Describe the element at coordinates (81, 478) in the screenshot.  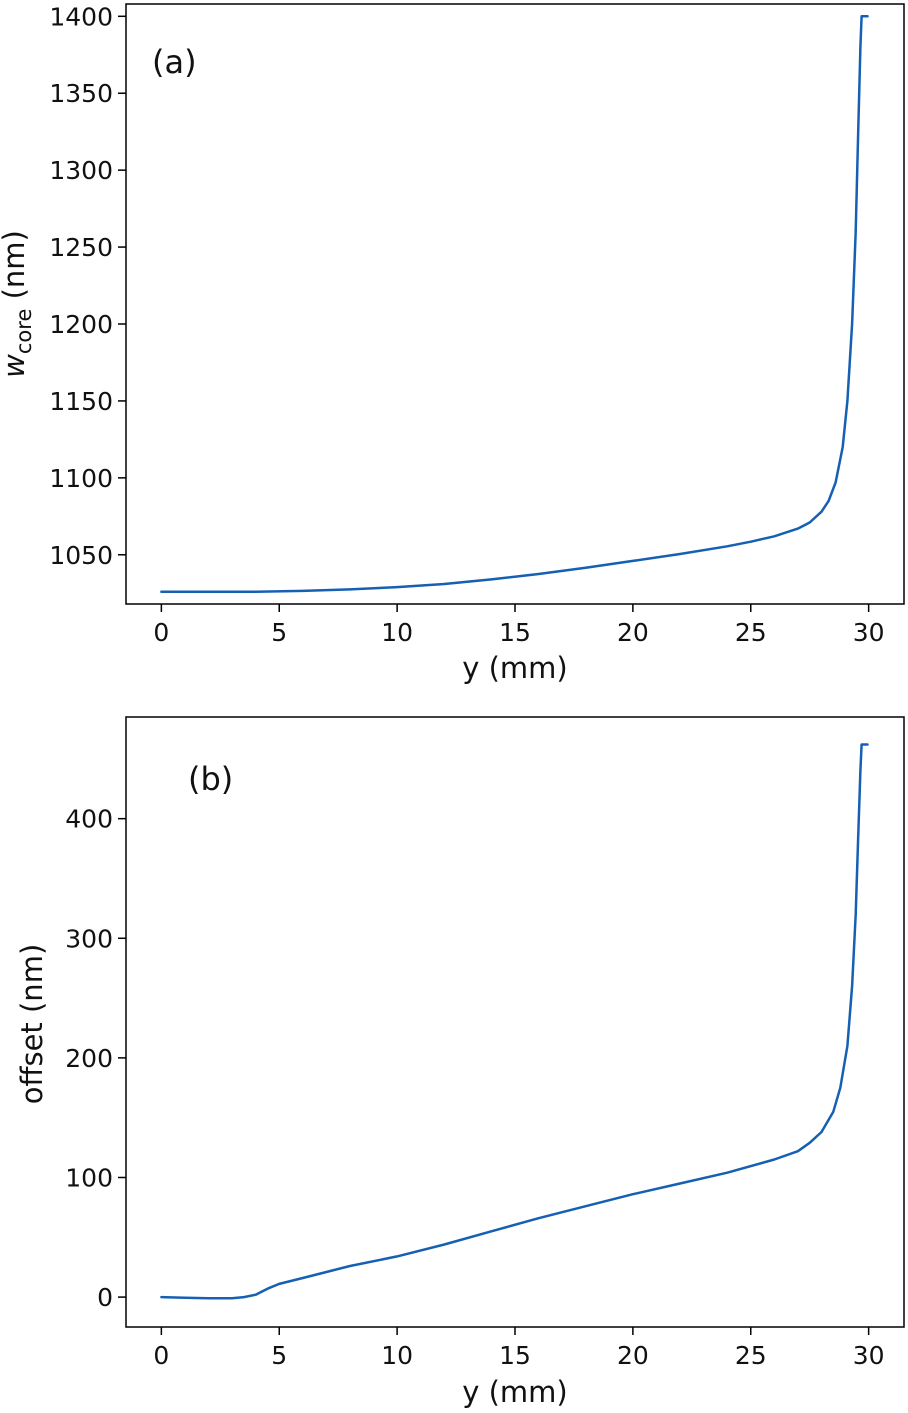
I see `y-tick-label: 1100` at that location.